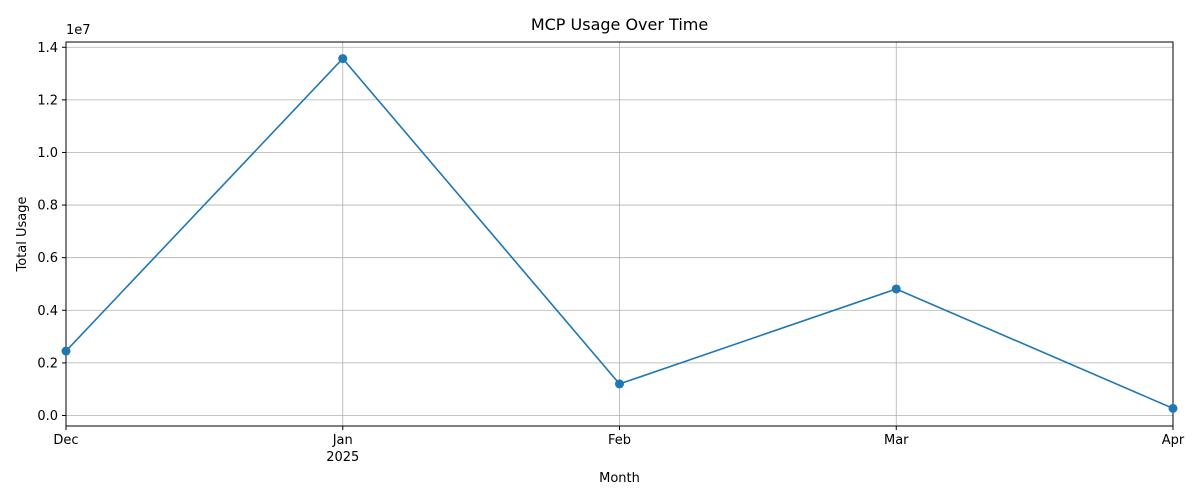 The width and height of the screenshot is (1200, 500). Describe the element at coordinates (619, 24) in the screenshot. I see `chart-title: MCP Usage Over Time` at that location.